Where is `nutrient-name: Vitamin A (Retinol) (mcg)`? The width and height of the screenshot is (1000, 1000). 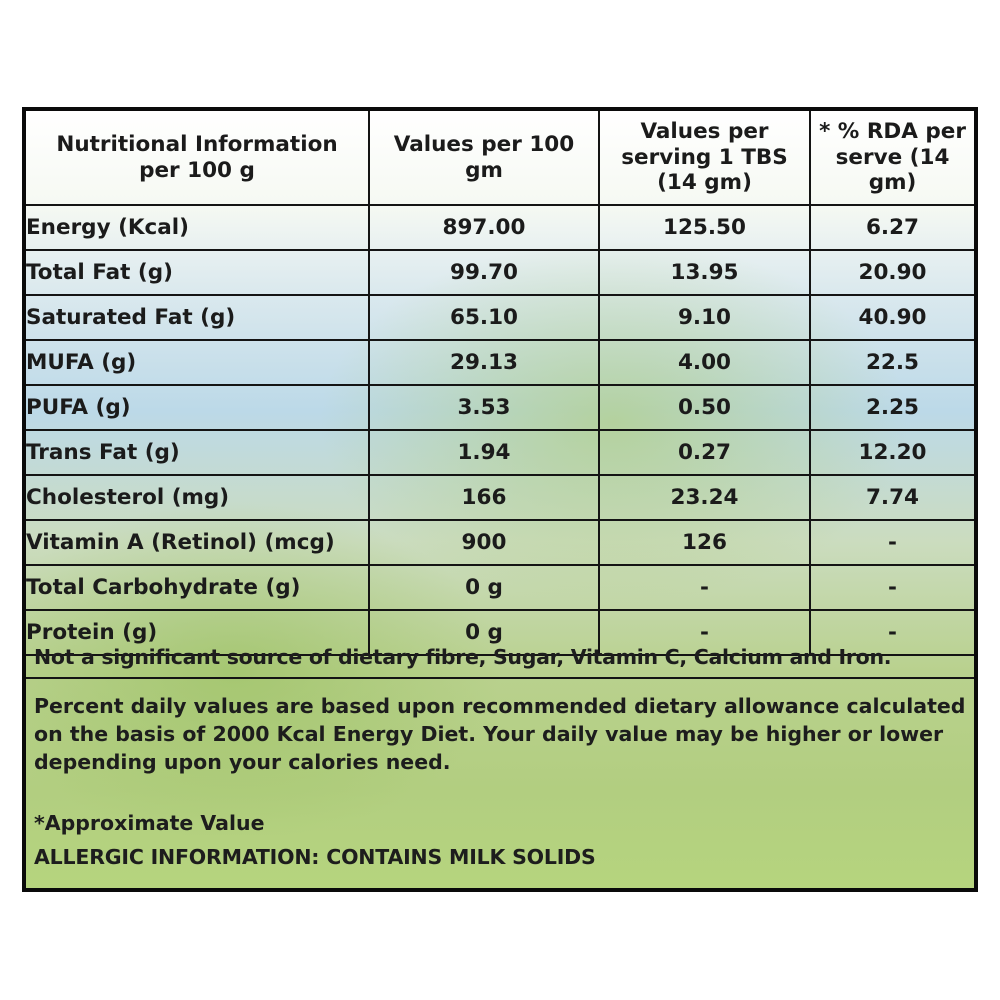 nutrient-name: Vitamin A (Retinol) (mcg) is located at coordinates (198, 542).